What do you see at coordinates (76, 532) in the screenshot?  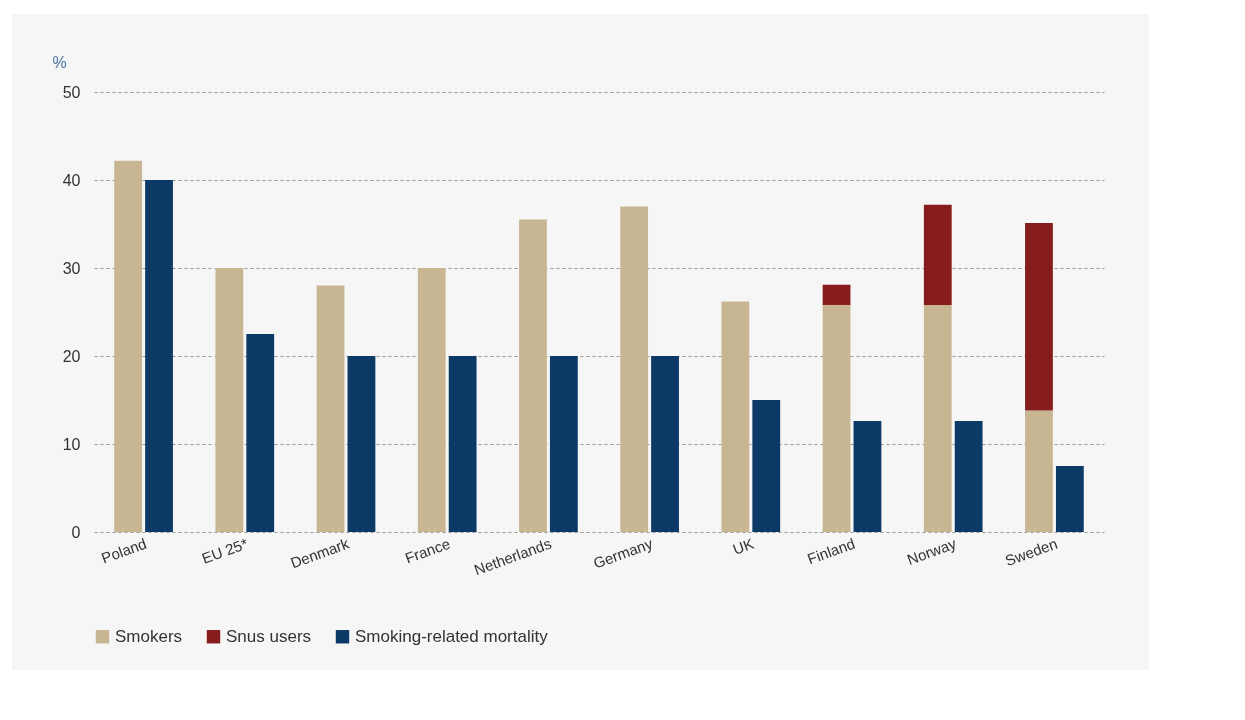 I see `y-tick-label: 0` at bounding box center [76, 532].